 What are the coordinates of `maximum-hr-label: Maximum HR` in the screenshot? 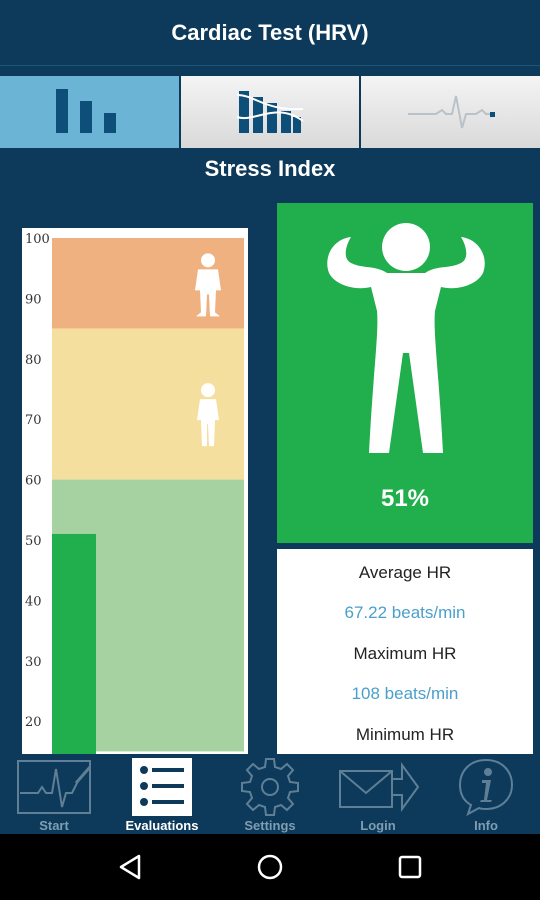 It's located at (405, 653).